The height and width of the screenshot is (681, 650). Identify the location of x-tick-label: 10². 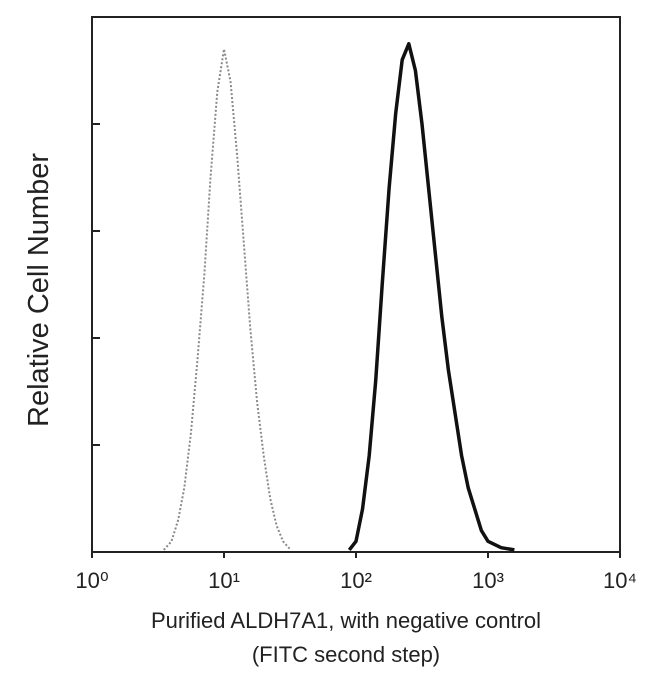
(356, 580).